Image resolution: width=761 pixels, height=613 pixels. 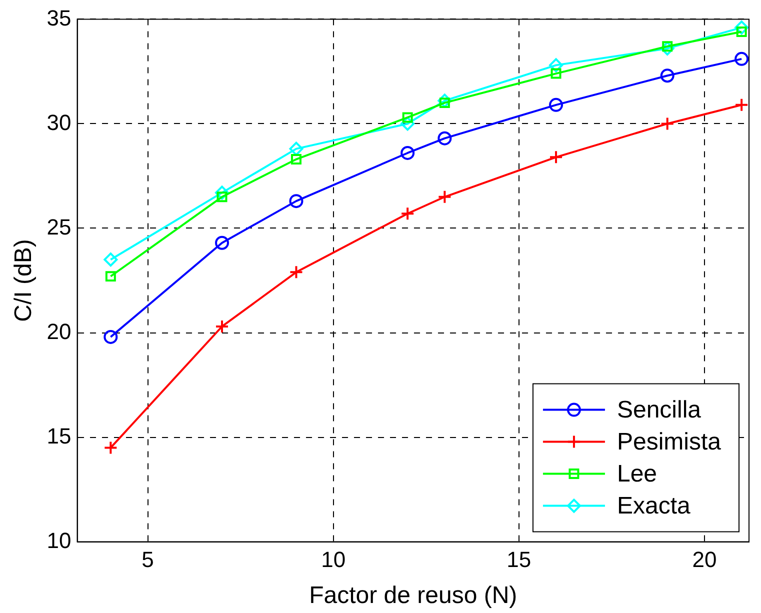 I want to click on y-tick-label: 20, so click(x=59, y=331).